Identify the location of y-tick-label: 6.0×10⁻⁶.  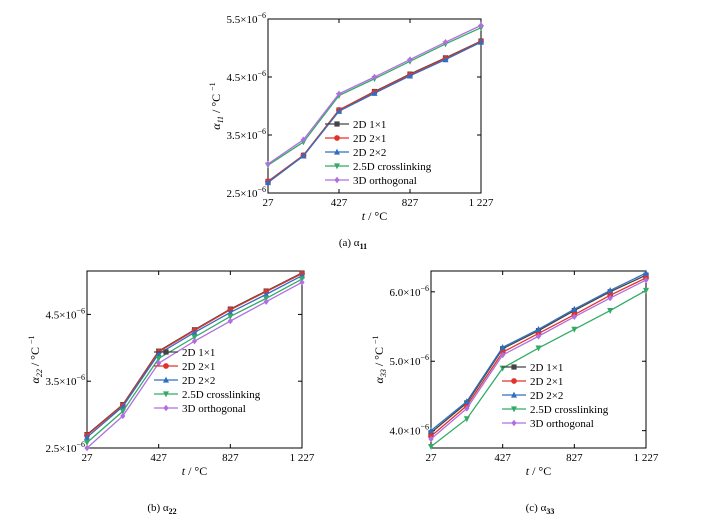
(409, 291).